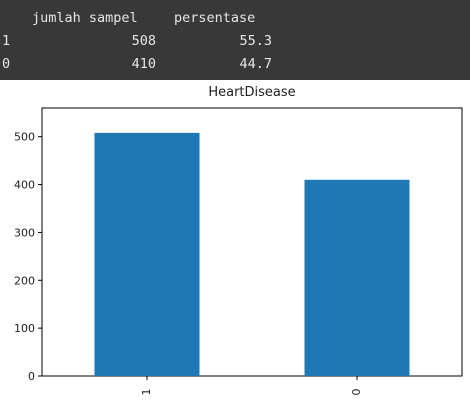  What do you see at coordinates (85, 18) in the screenshot?
I see `column-header-jumlah-sampel: jumlah sampel` at bounding box center [85, 18].